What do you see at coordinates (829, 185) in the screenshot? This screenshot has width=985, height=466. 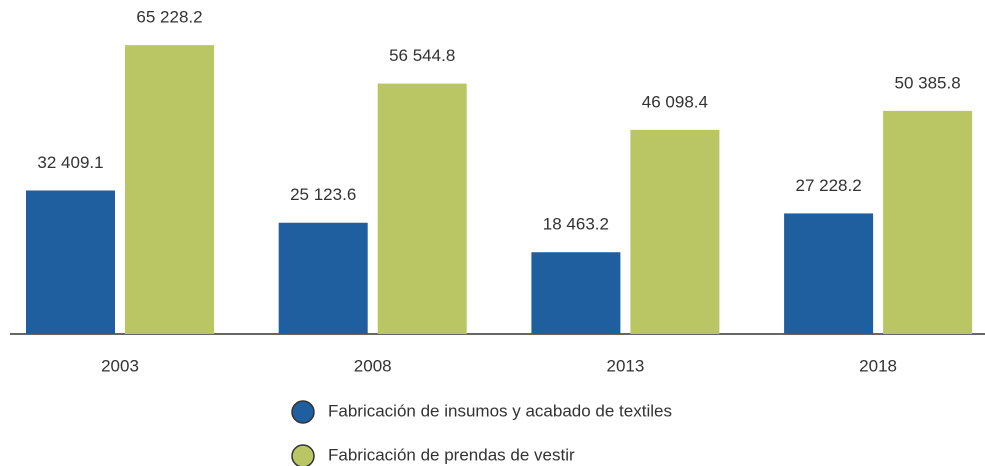 I see `data-label: 27 228.2` at bounding box center [829, 185].